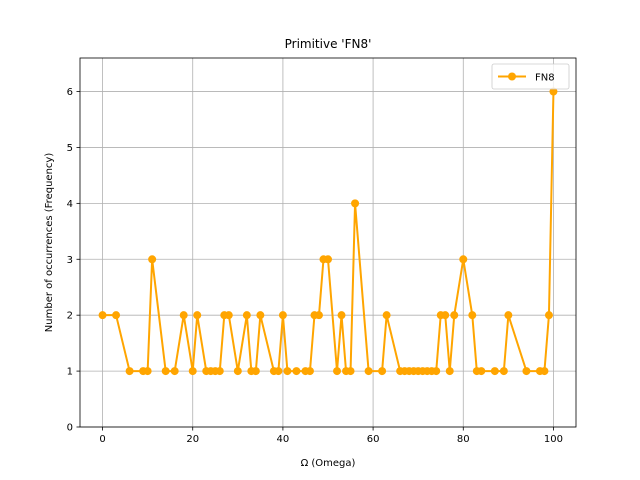 The width and height of the screenshot is (640, 480). I want to click on x-axis-label: Ω (Omega), so click(328, 463).